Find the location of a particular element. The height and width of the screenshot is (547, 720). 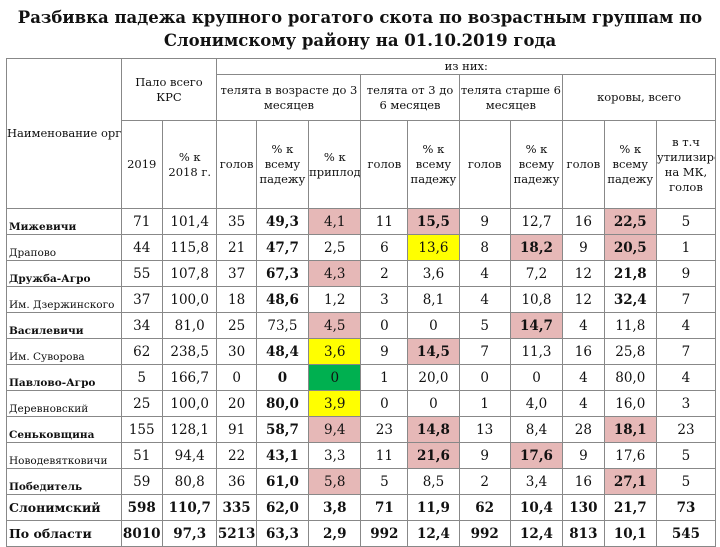

table-row: Драпово 44 115,8 21 47,7 2,5 6 13,6 8 18,2 9 20,5 1 is located at coordinates (361, 247).